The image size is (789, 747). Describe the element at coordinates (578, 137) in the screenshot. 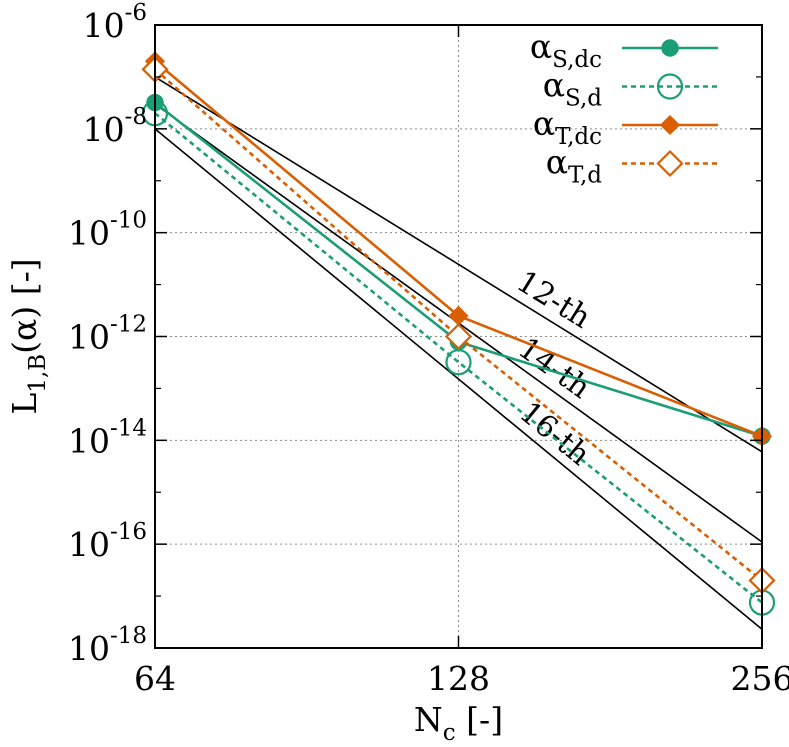

I see `legend-label-sub: T,dc` at that location.